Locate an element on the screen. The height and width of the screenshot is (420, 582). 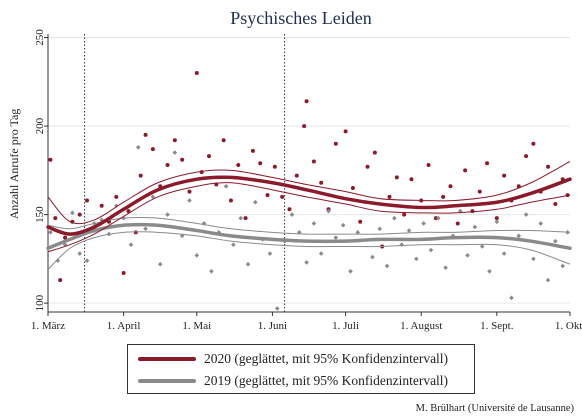
y-tick-label: 250 is located at coordinates (40, 37).